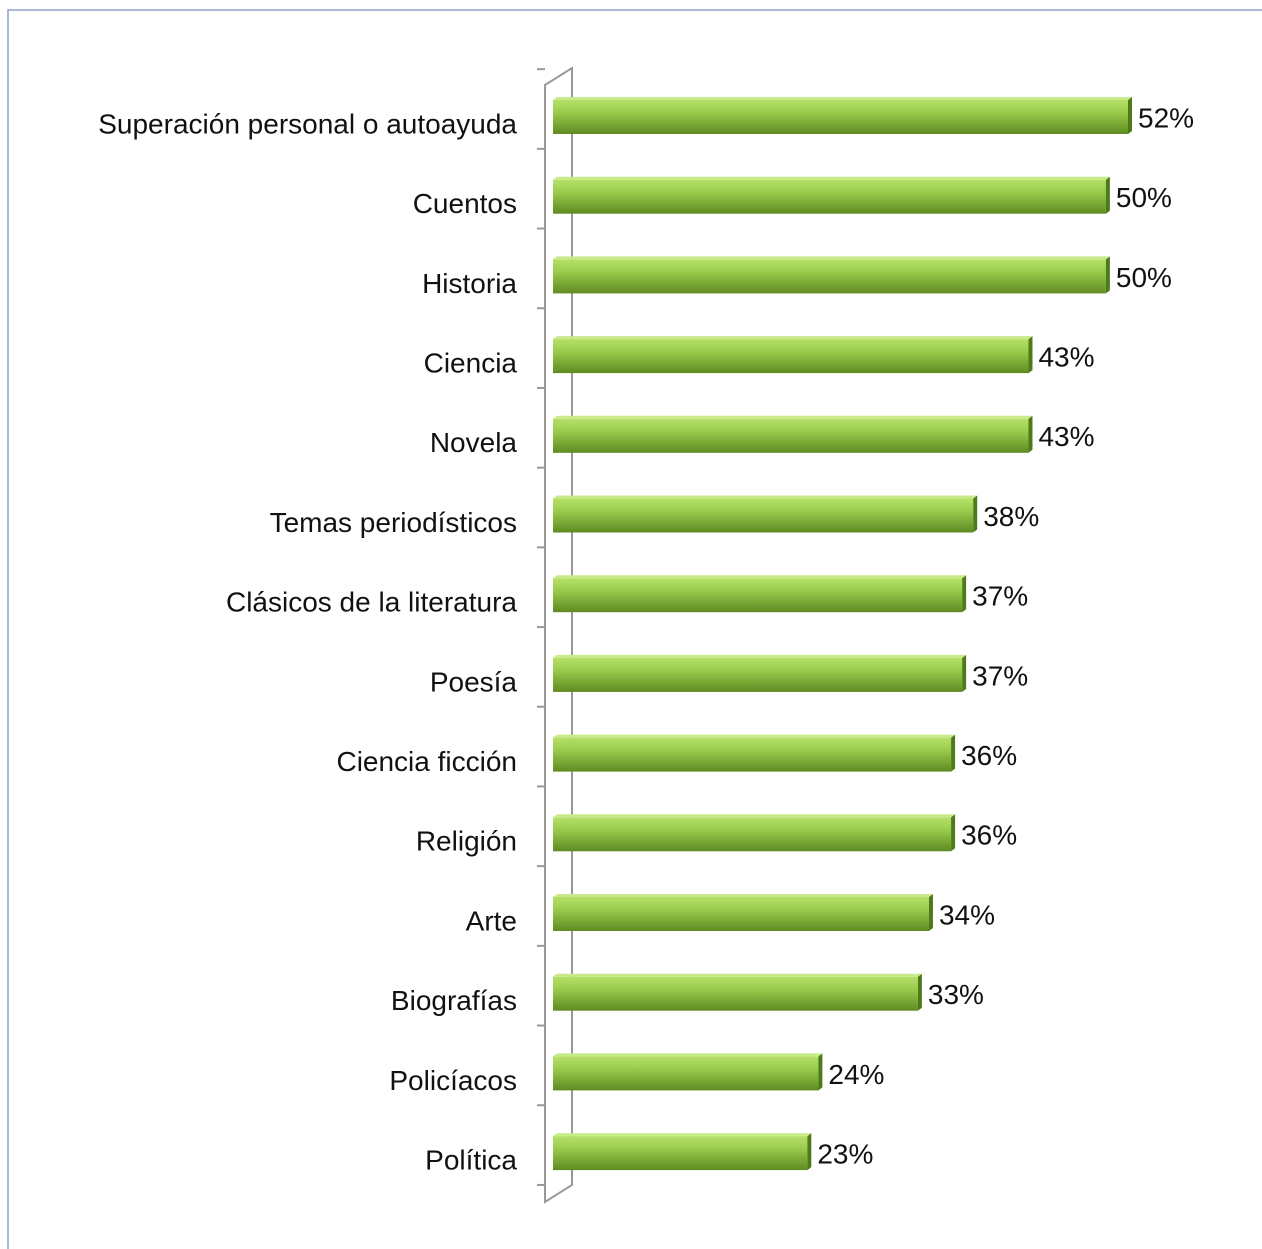  Describe the element at coordinates (393, 522) in the screenshot. I see `category-label: Temas periodísticos` at that location.